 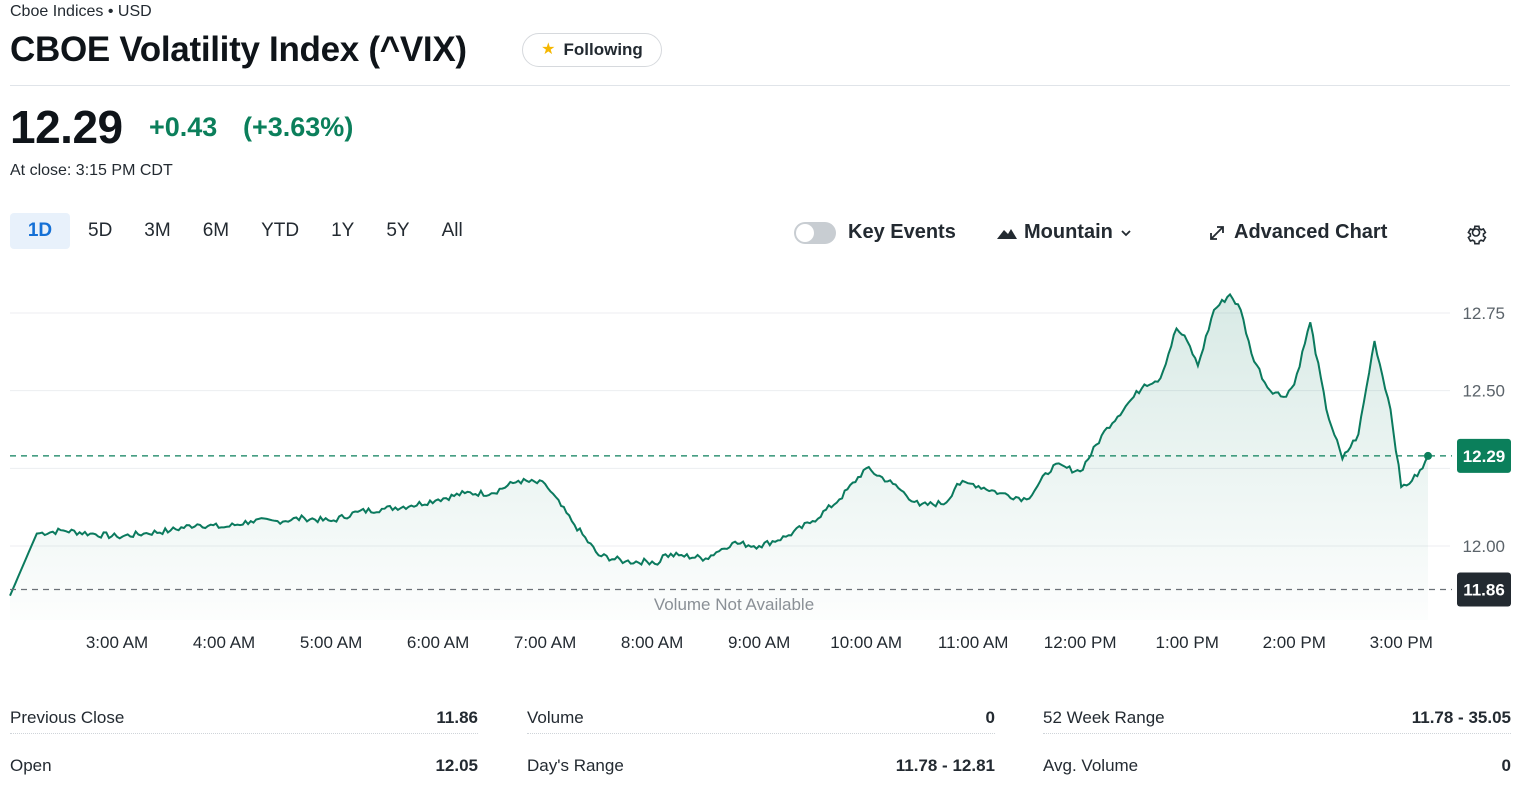 I want to click on range-tab-6m: 6M, so click(x=216, y=230).